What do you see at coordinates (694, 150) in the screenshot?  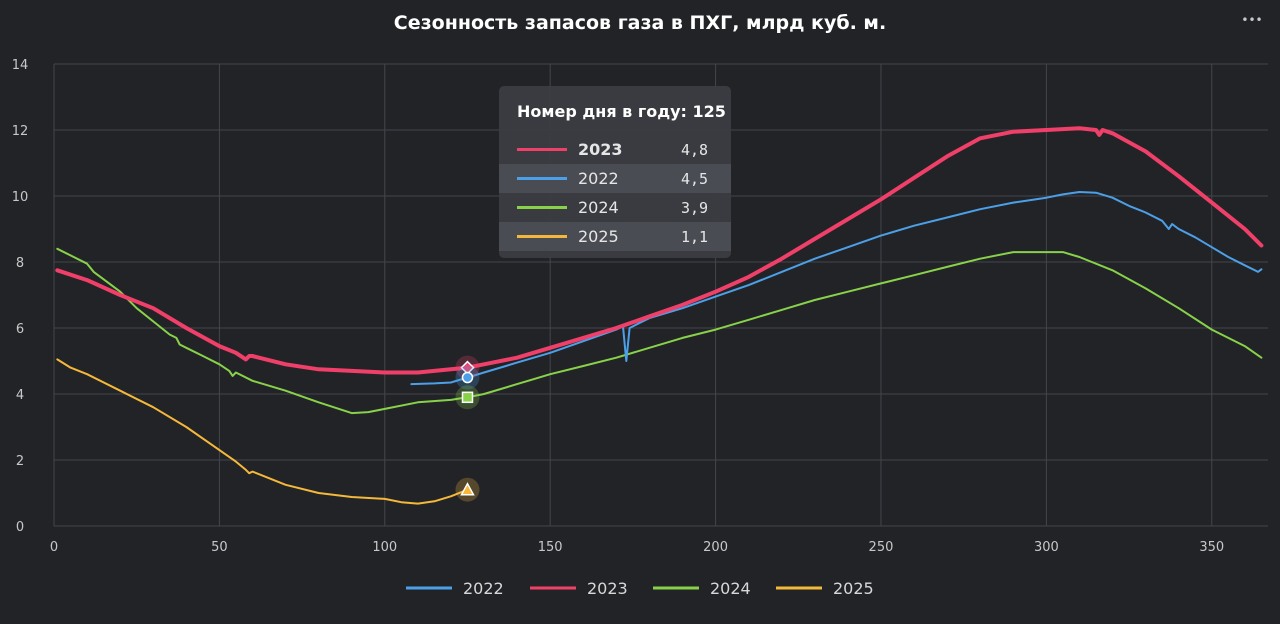 I see `tooltip-value: 4,8` at bounding box center [694, 150].